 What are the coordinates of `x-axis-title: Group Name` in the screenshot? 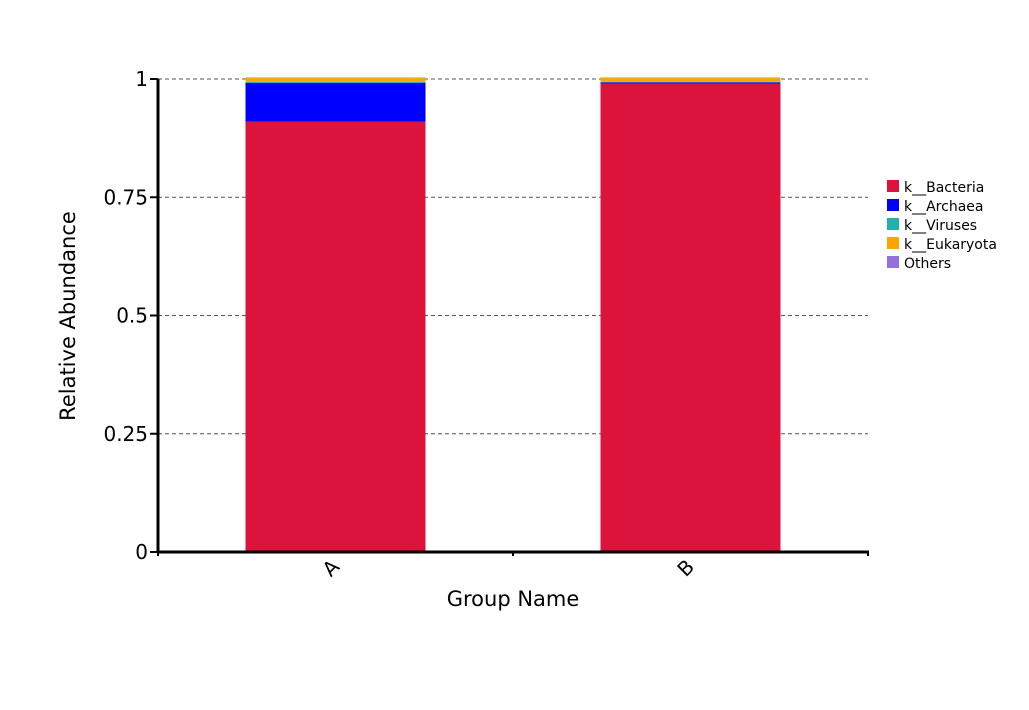 It's located at (513, 599).